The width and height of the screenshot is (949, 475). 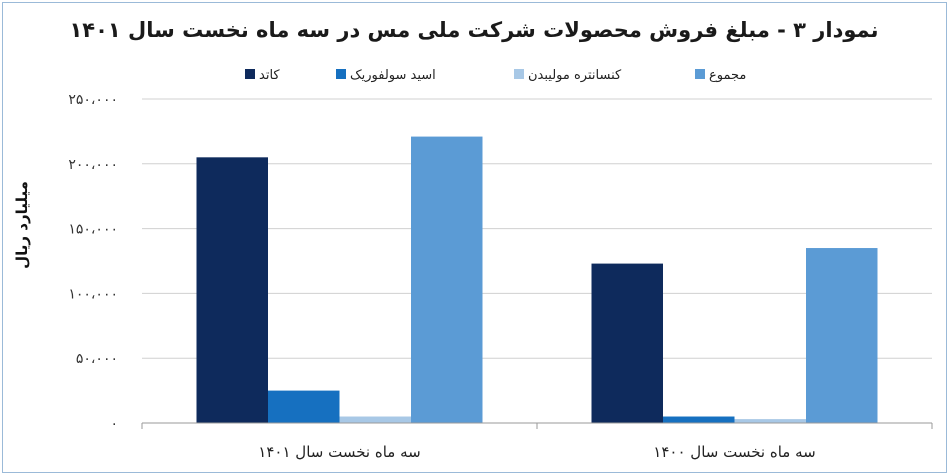 What do you see at coordinates (93, 100) in the screenshot?
I see `y-tick-label: ۲۵۰،۰۰۰` at bounding box center [93, 100].